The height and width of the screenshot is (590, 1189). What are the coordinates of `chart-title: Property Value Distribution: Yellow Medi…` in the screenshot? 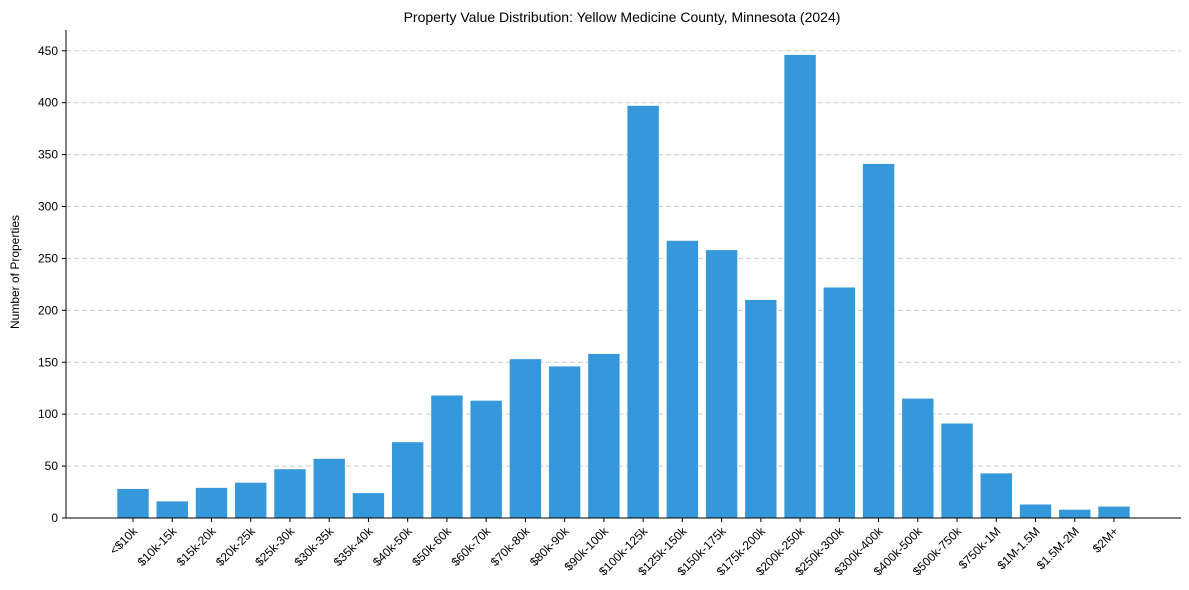 It's located at (622, 17).